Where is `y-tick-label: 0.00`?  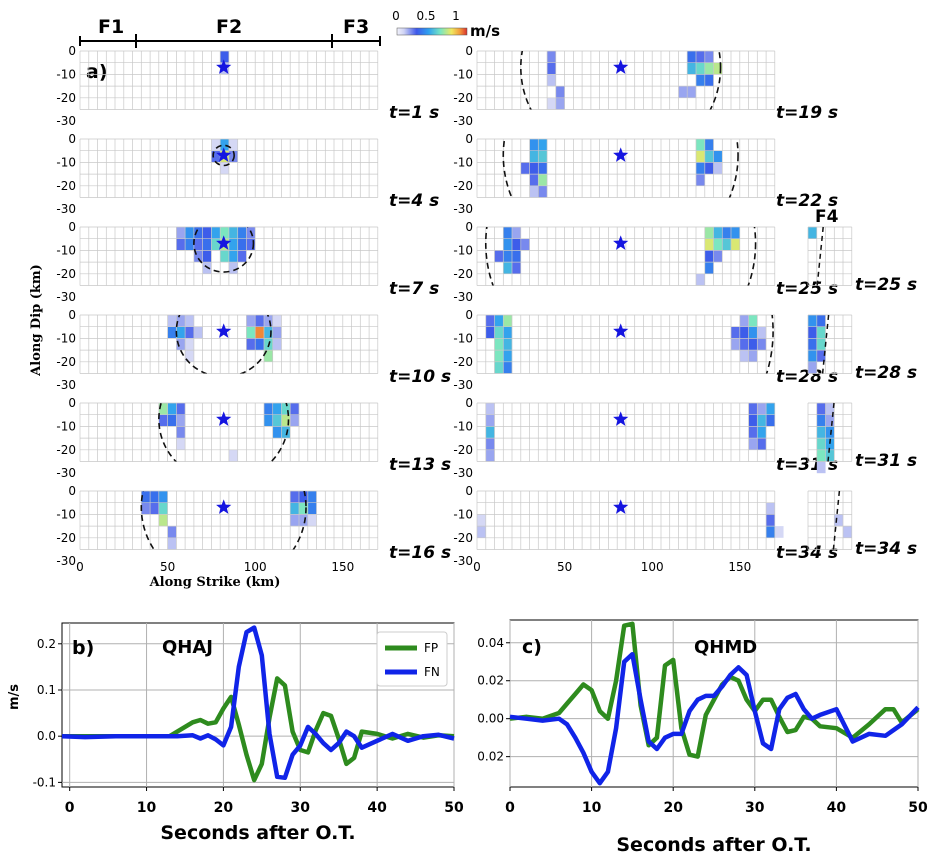
y-tick-label: 0.00 is located at coordinates (490, 719).